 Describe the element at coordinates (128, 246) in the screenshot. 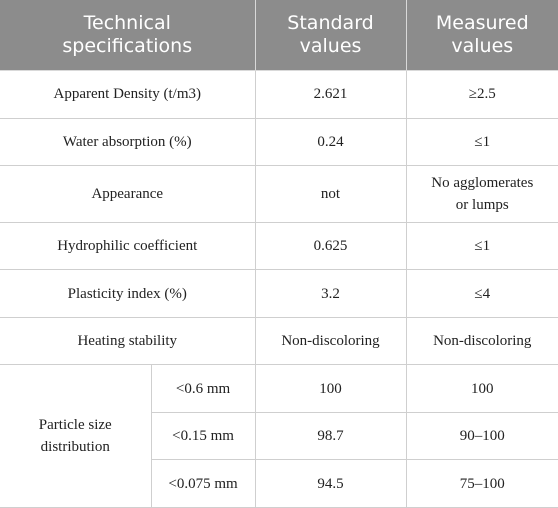

I see `spec-name-cell: Hydrophilic coefficient` at that location.